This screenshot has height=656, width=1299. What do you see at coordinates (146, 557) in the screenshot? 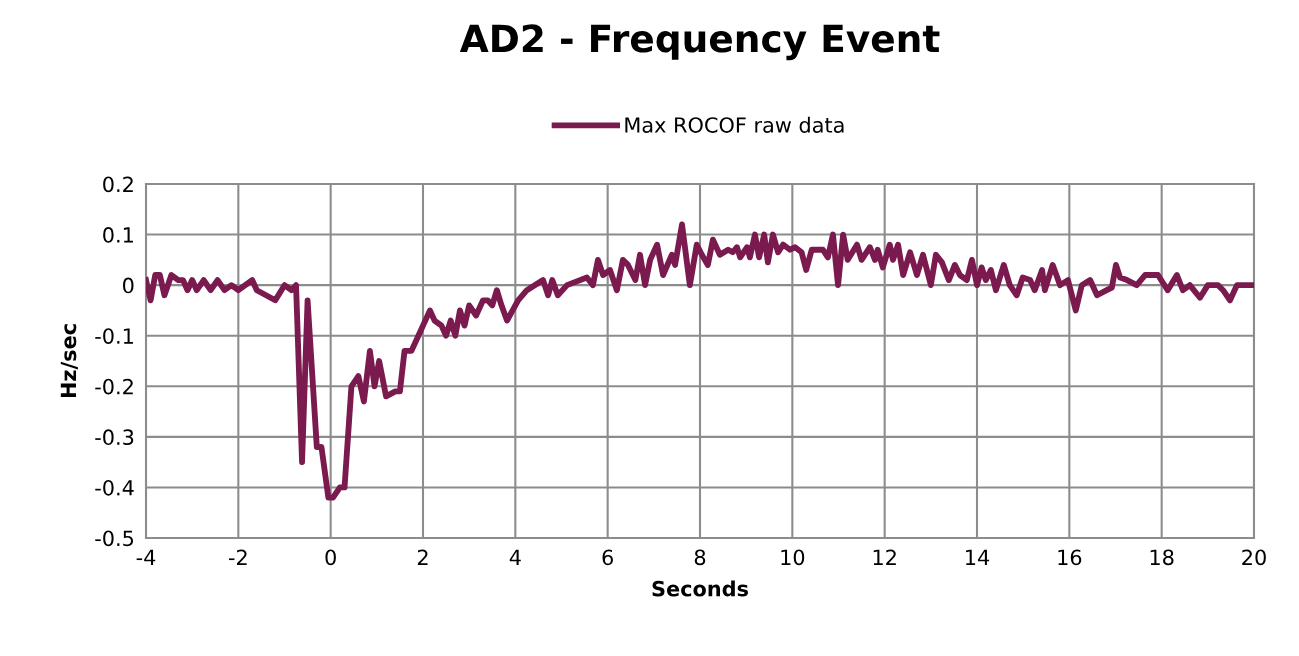
I see `x-tick-label: -4` at bounding box center [146, 557].